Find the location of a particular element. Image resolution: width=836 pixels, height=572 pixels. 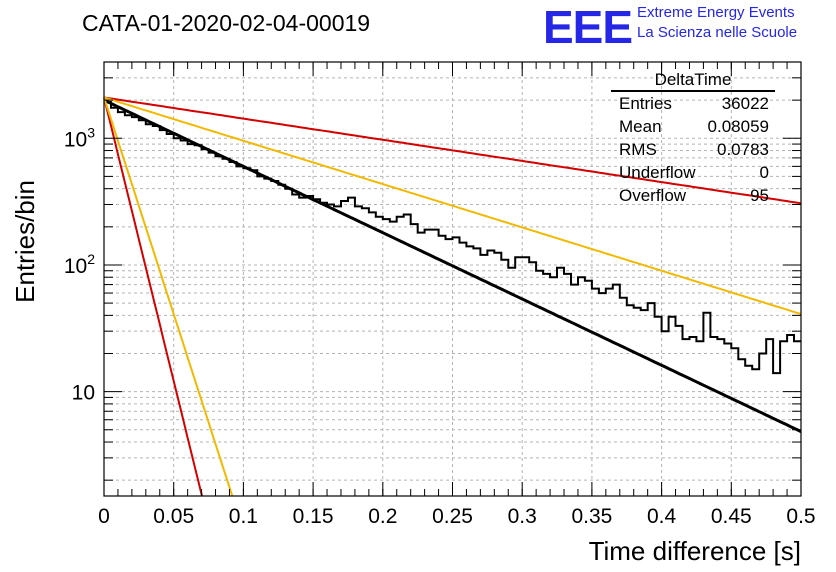

x-tick-label: 0.45 is located at coordinates (731, 516).